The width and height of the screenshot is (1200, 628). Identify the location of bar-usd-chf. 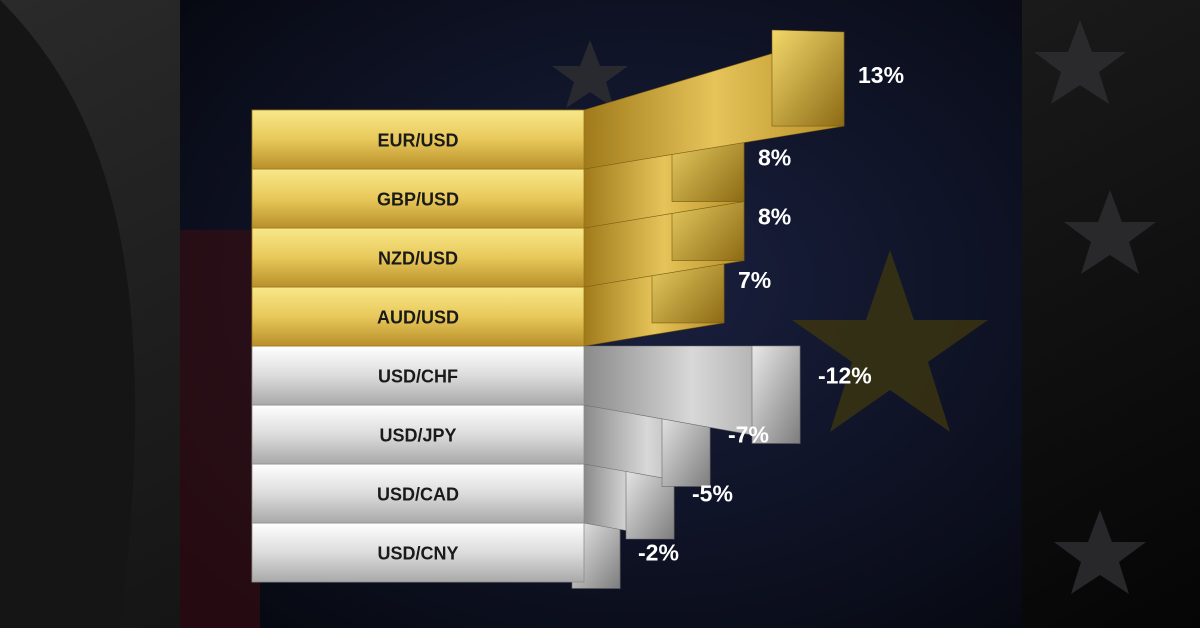
(526, 394).